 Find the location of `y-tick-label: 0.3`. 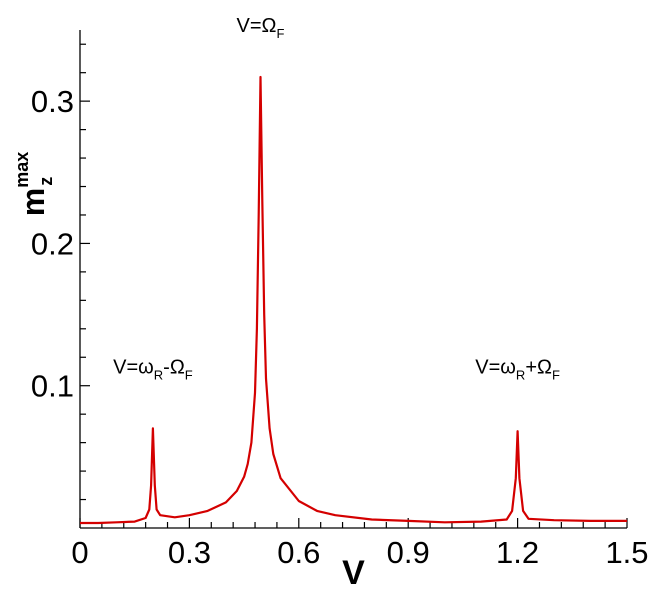

y-tick-label: 0.3 is located at coordinates (52, 101).